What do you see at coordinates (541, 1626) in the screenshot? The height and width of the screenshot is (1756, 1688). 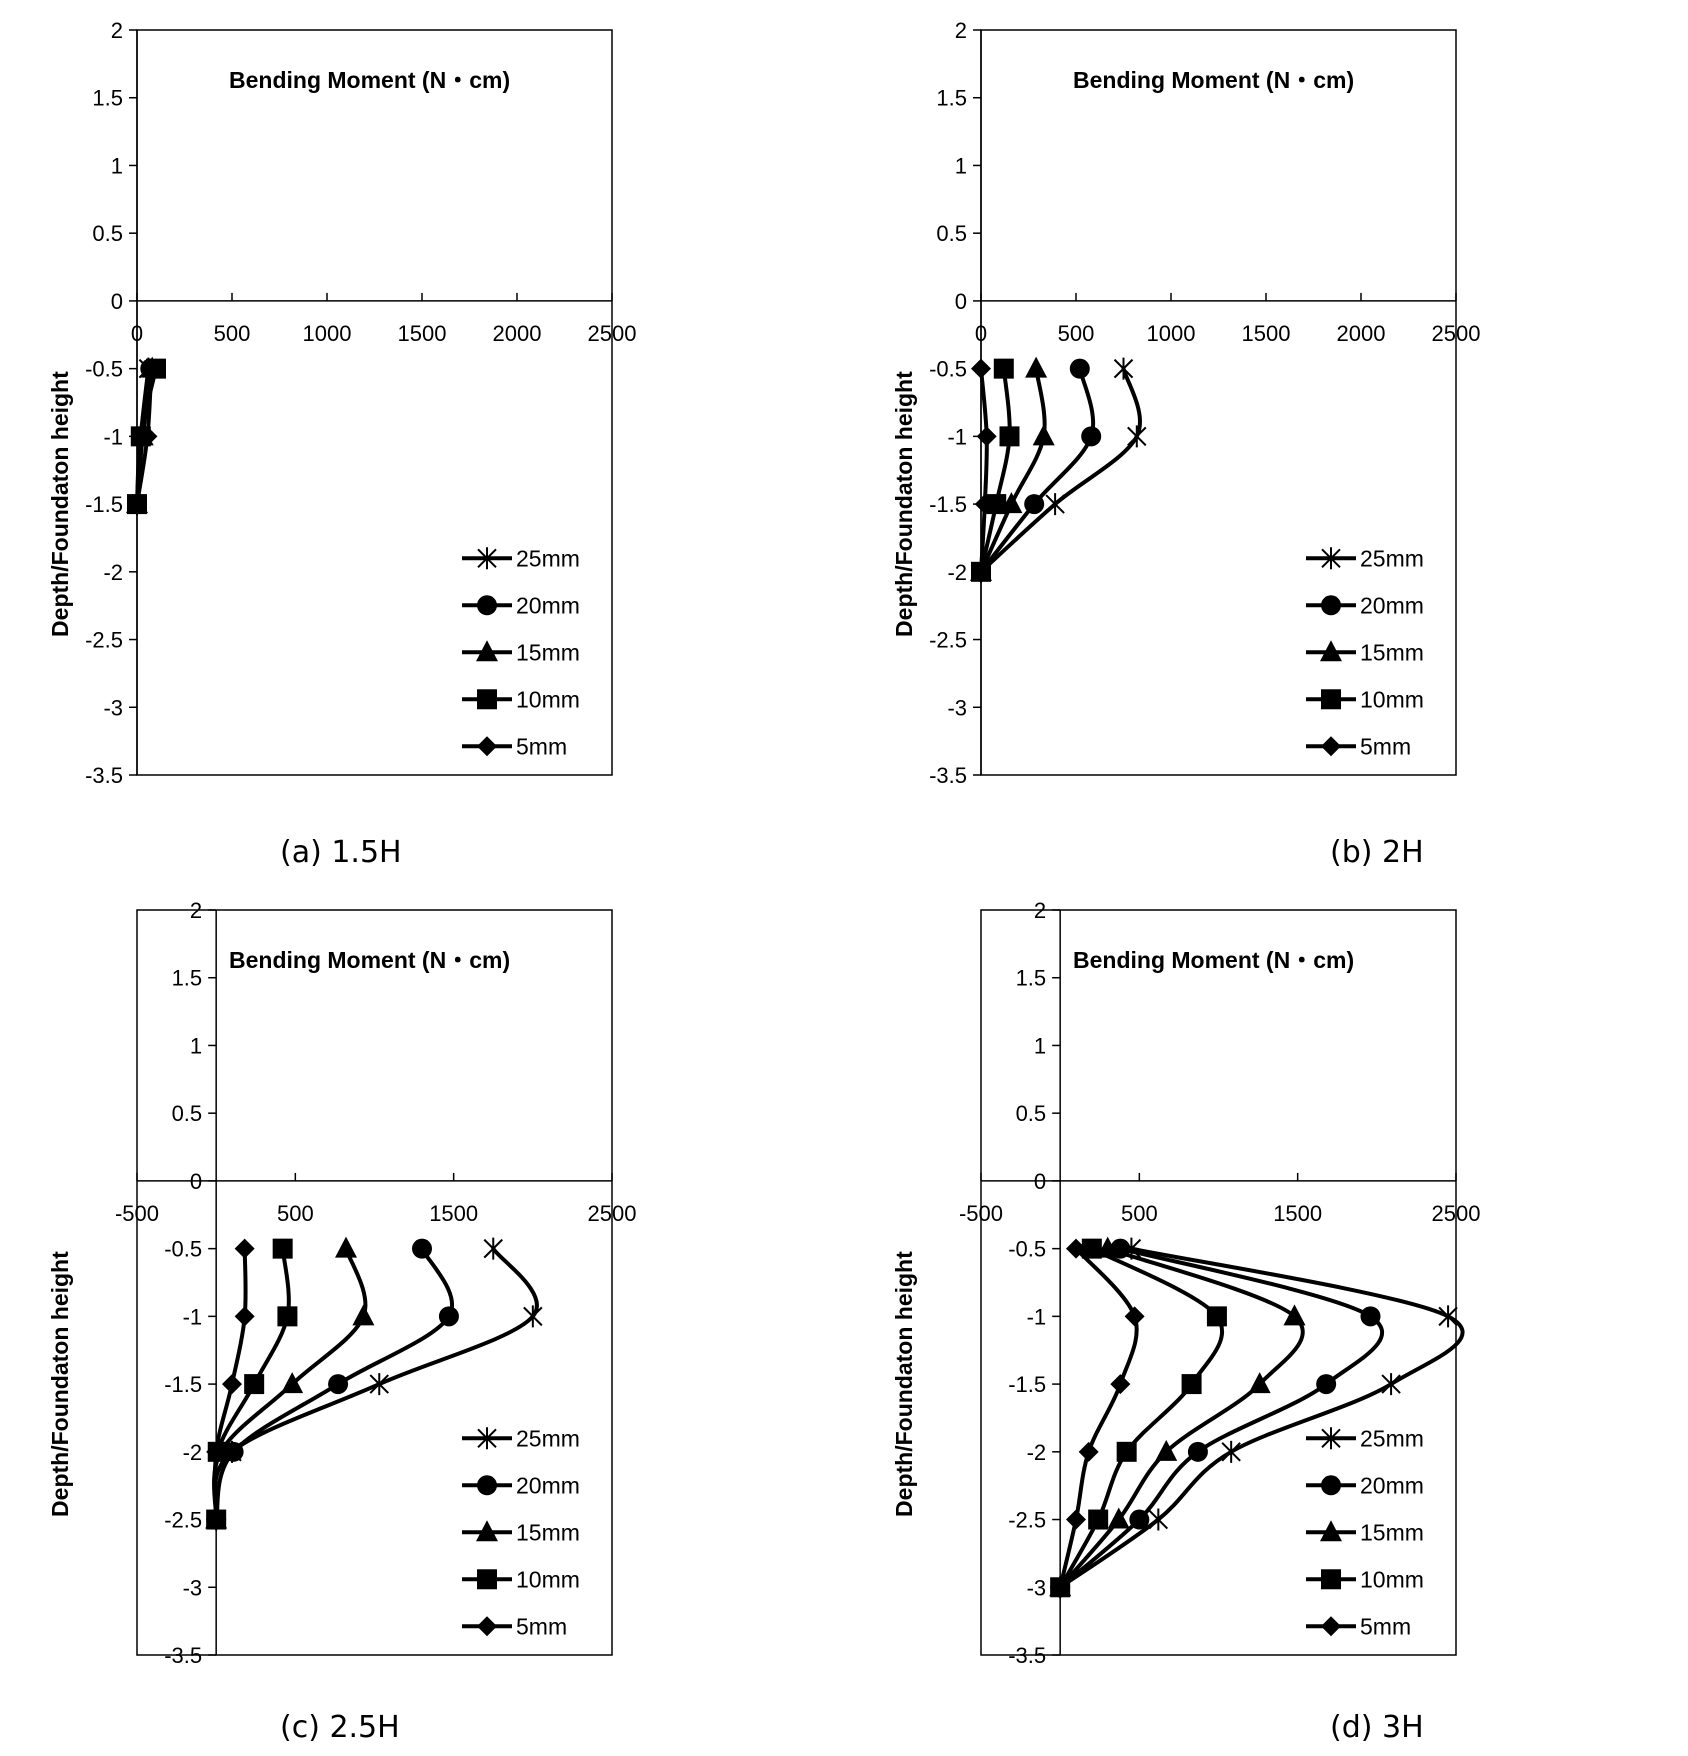 I see `legend-label-c-5mm: 5mm` at bounding box center [541, 1626].